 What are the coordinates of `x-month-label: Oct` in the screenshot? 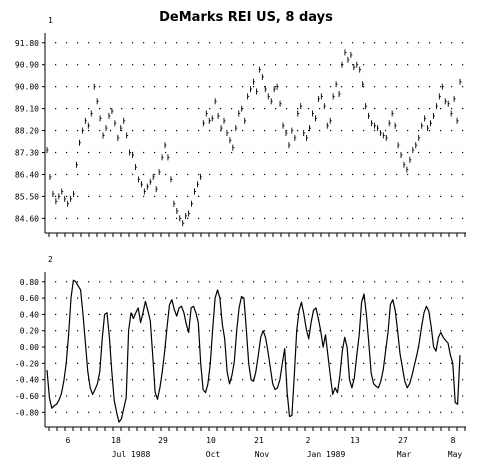 It's located at (213, 454).